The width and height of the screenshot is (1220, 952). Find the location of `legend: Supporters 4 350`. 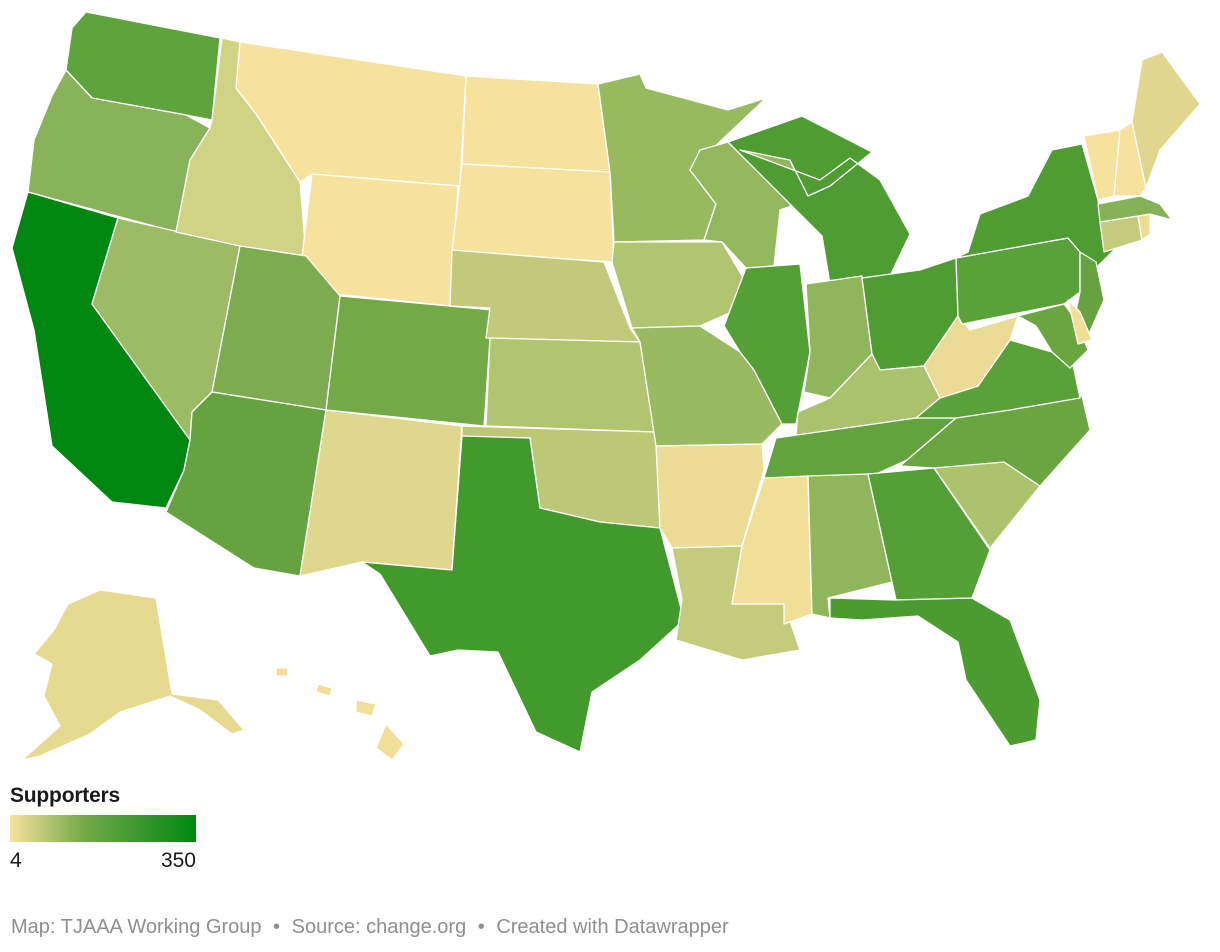

legend: Supporters 4 350 is located at coordinates (105, 828).